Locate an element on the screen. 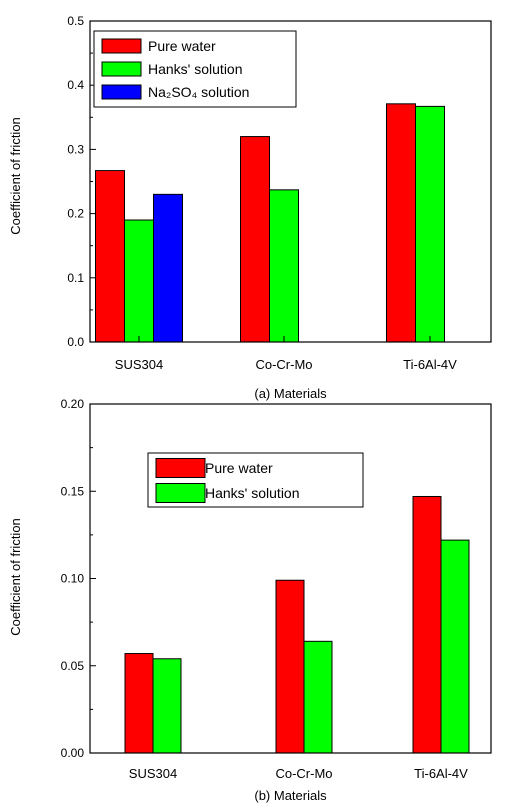 The width and height of the screenshot is (506, 810). x-axis-title: (a) Materials is located at coordinates (290, 393).